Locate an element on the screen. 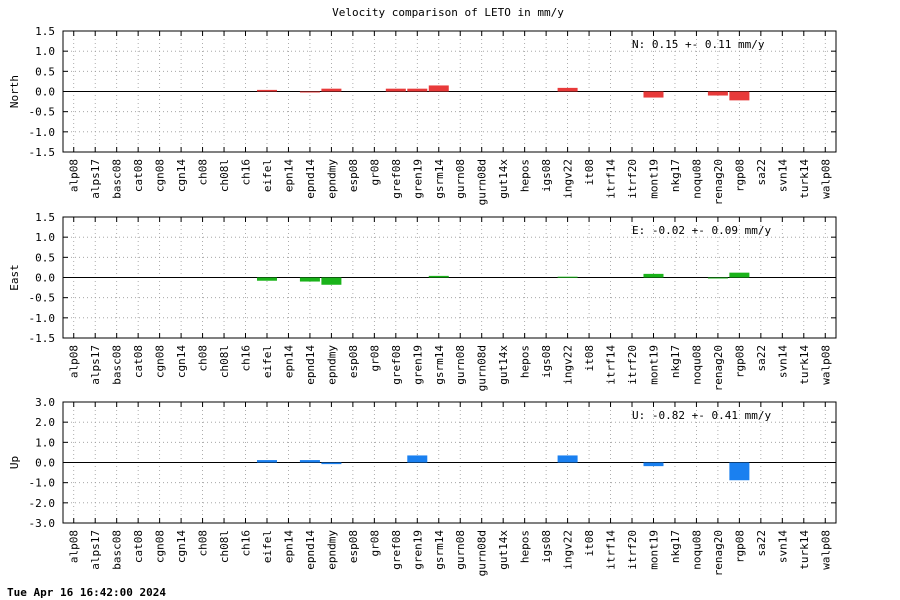  east-ytick-label: 1.5 is located at coordinates (45, 217).